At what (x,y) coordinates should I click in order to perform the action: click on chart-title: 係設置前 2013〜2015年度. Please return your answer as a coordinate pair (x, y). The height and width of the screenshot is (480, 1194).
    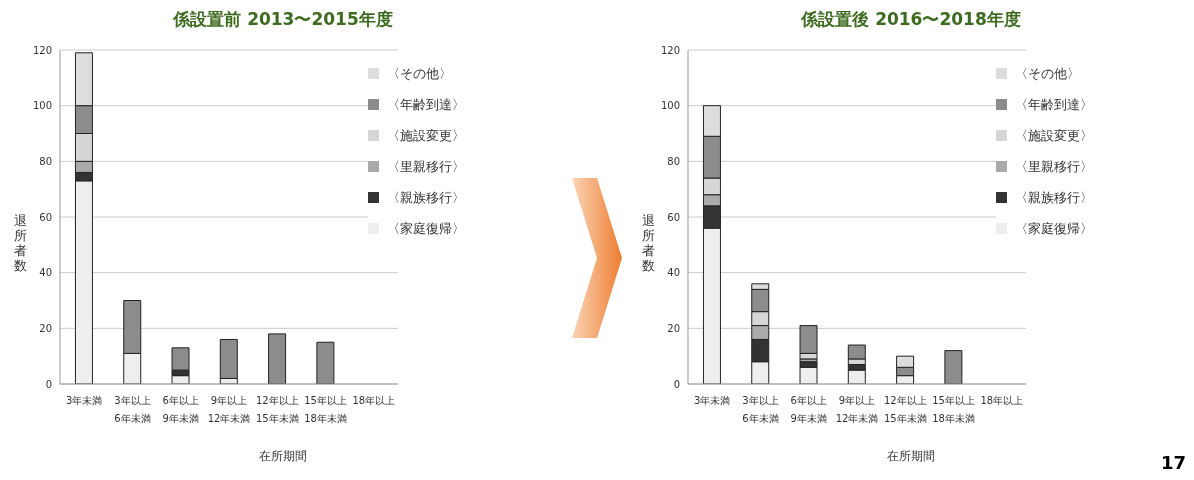
    Looking at the image, I should click on (283, 19).